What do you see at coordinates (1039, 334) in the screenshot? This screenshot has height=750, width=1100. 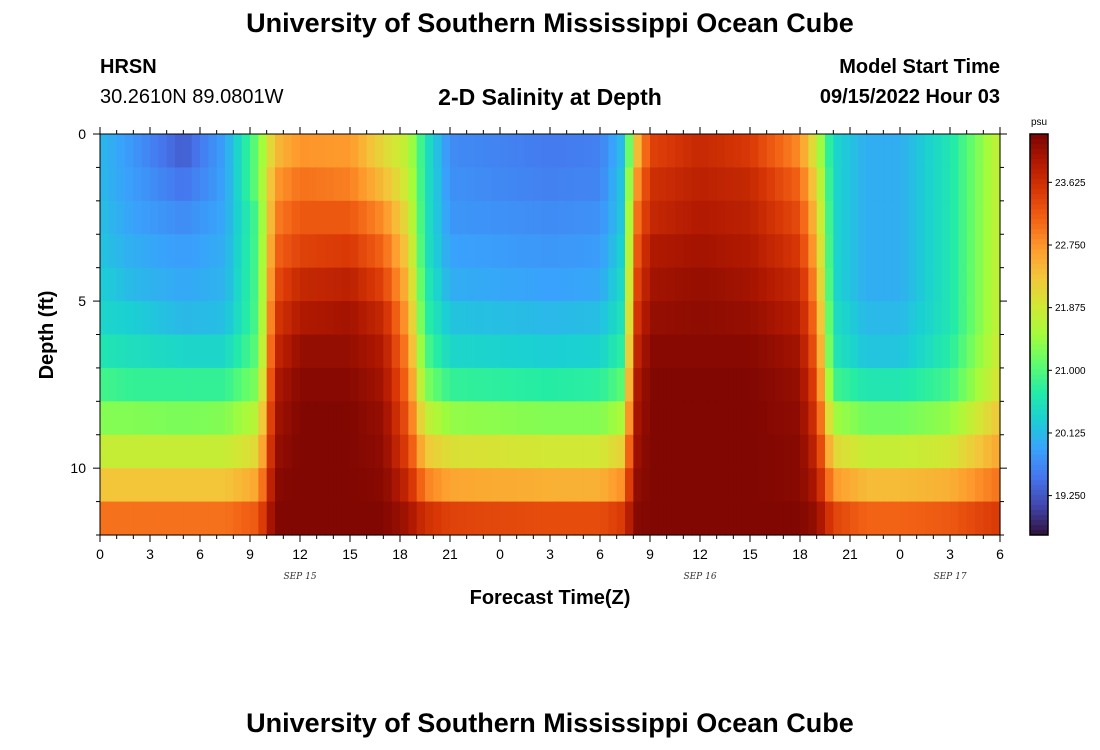 I see `colorbar-frame` at bounding box center [1039, 334].